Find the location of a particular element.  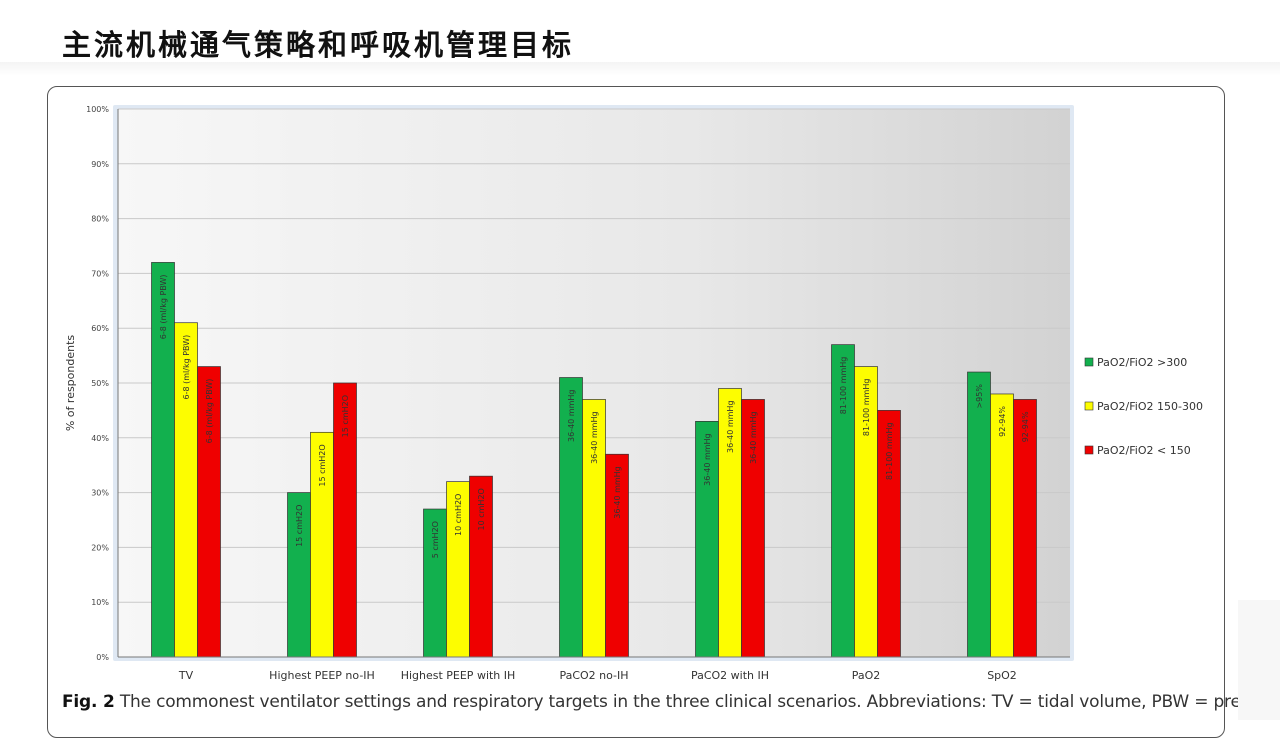

legend-label: PaO2/FiO2 < 150 is located at coordinates (1144, 450).